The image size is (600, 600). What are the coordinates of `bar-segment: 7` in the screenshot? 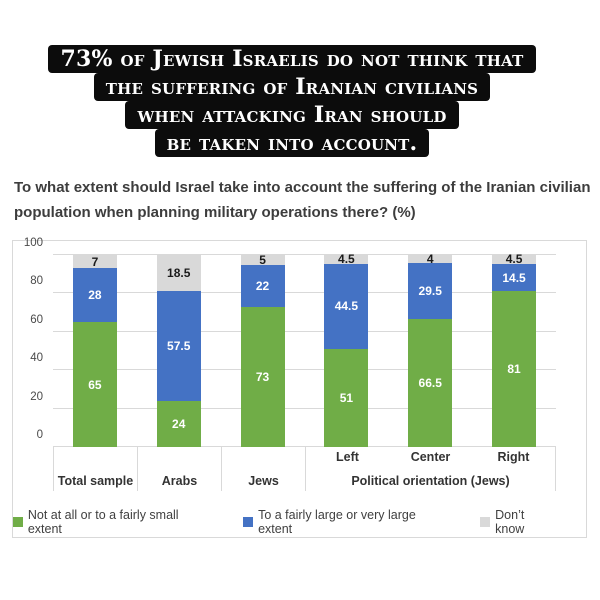 It's located at (94, 262).